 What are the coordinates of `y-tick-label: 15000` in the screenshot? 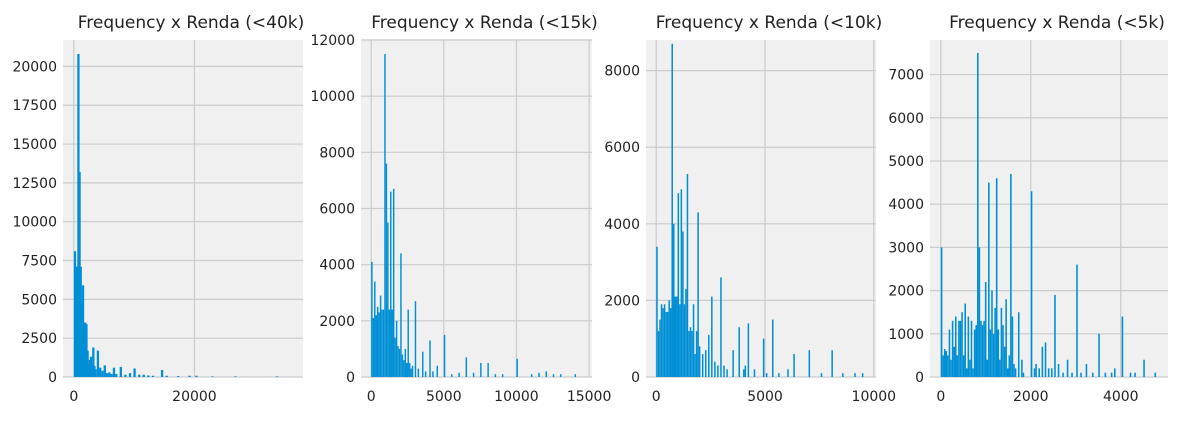 It's located at (34, 145).